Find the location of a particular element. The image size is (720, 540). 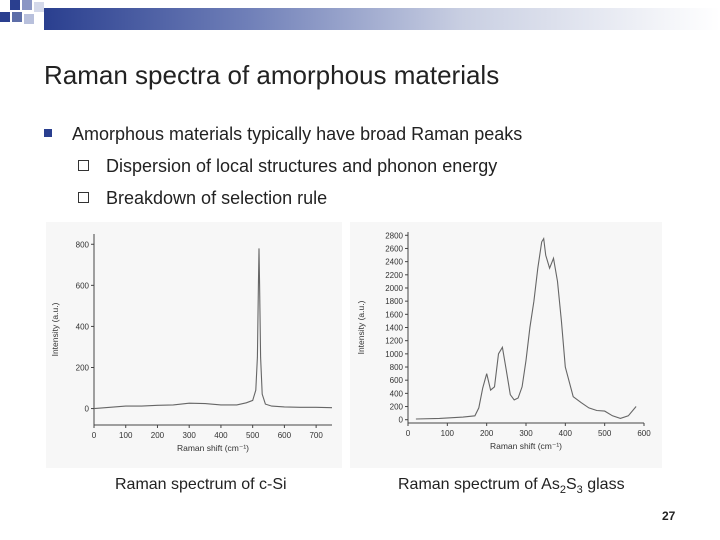

y-tick-label: 1000 is located at coordinates (394, 354).